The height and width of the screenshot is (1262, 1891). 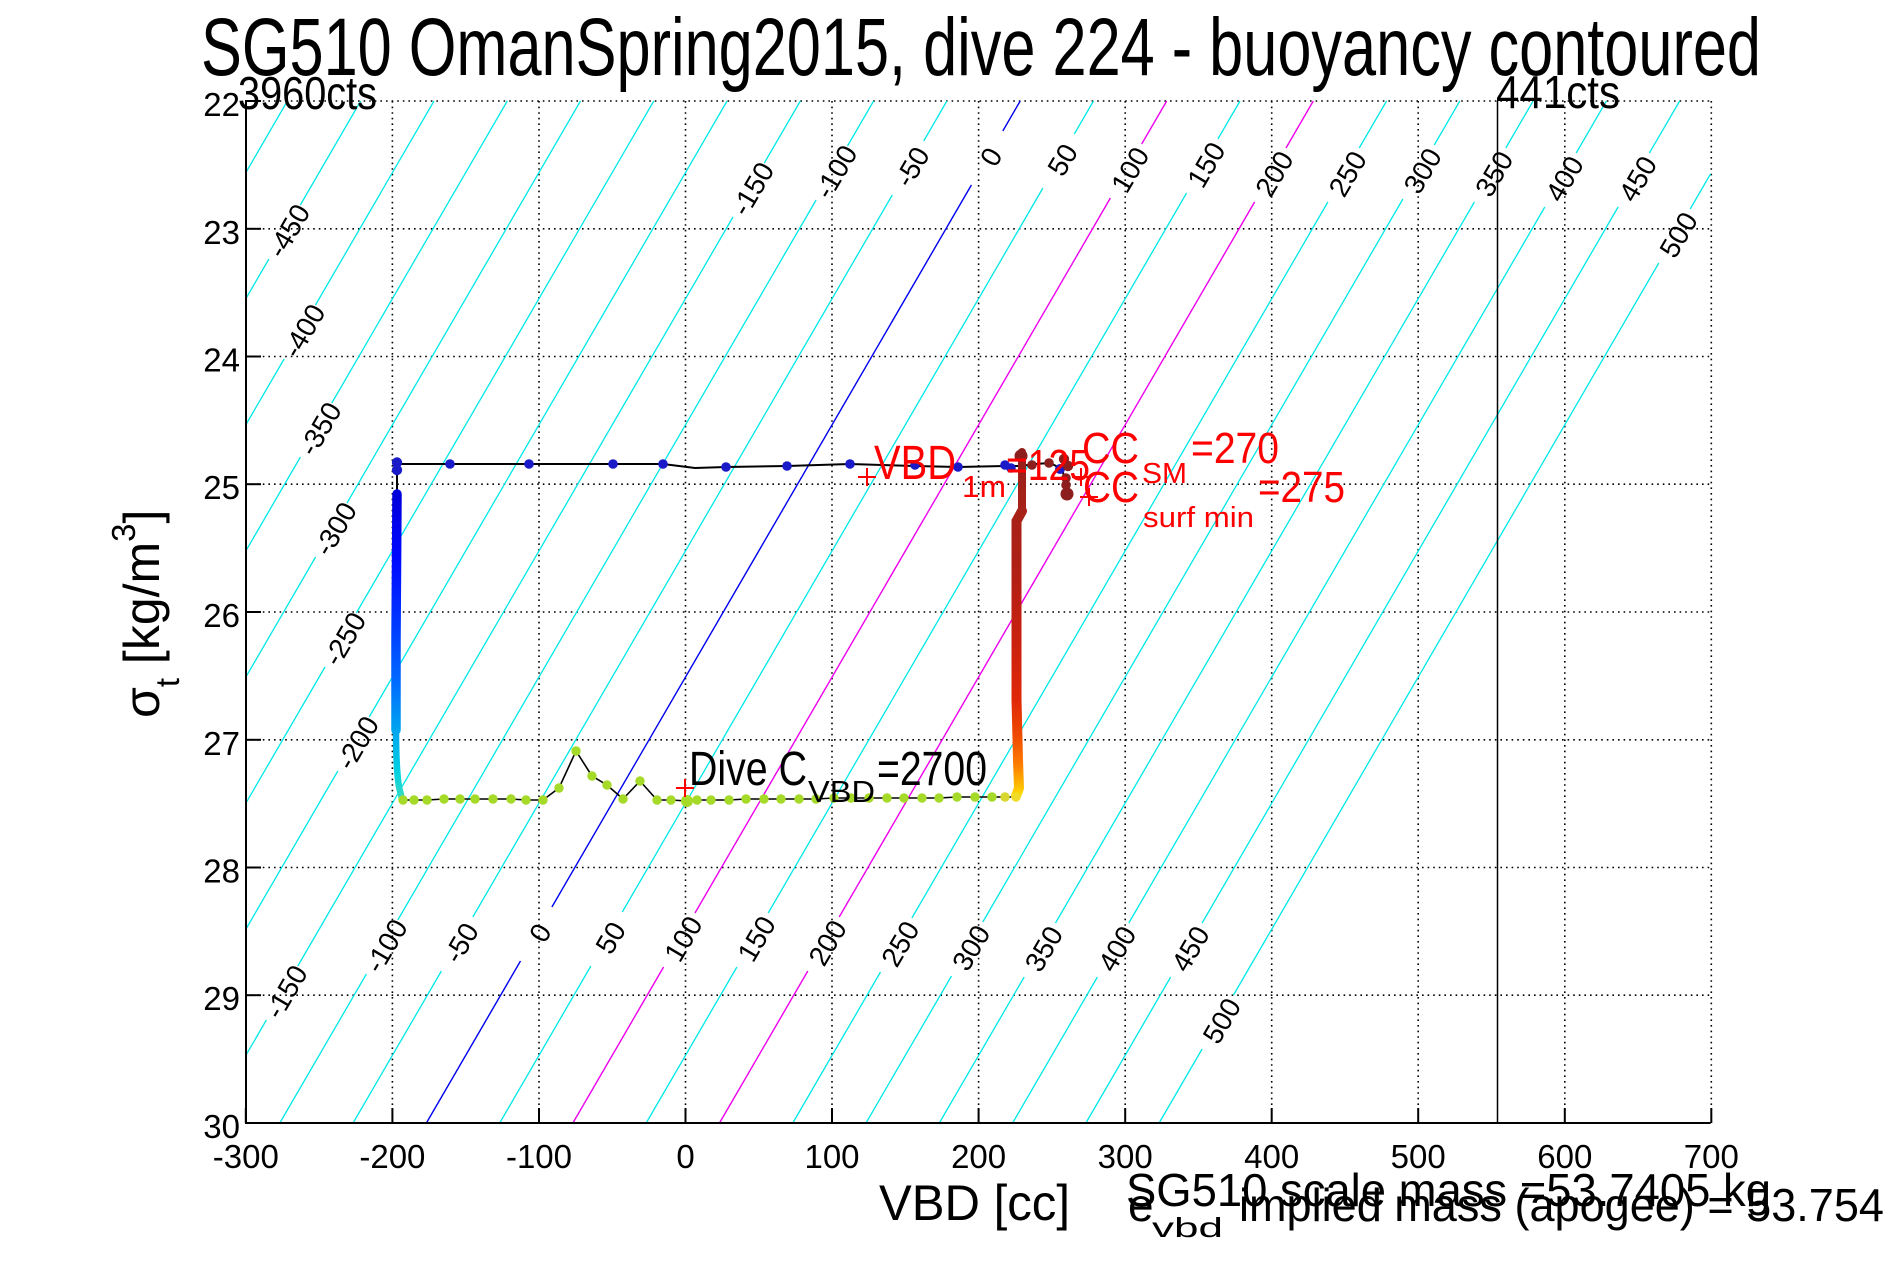 I want to click on svg-text: 23, so click(x=221, y=232).